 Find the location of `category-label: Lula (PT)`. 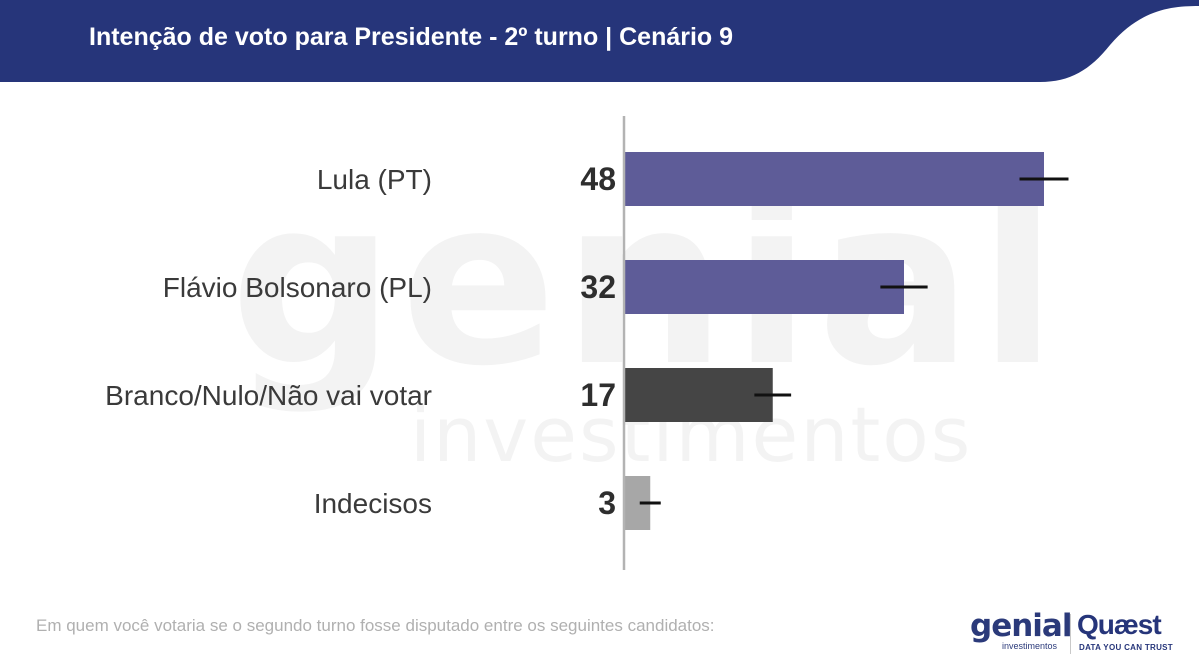

category-label: Lula (PT) is located at coordinates (374, 179).